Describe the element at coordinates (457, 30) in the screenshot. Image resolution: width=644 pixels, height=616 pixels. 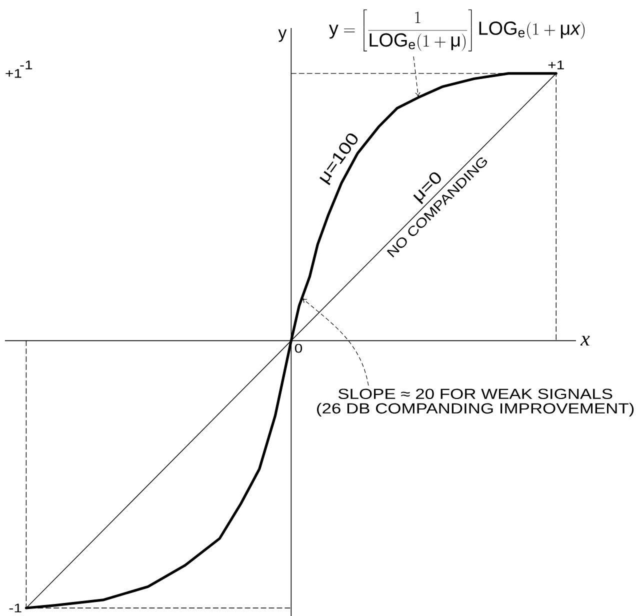
I see `annotation: $\mathrm{y}=\left[\frac{1}{\mathrm{LOG}_{\mathrm{e}}(1+\mathrm{μ})}\right]\mathrm{LOG}_{\mathrm{e}}(1+\mathrm{μ}\mathit{x})$` at that location.